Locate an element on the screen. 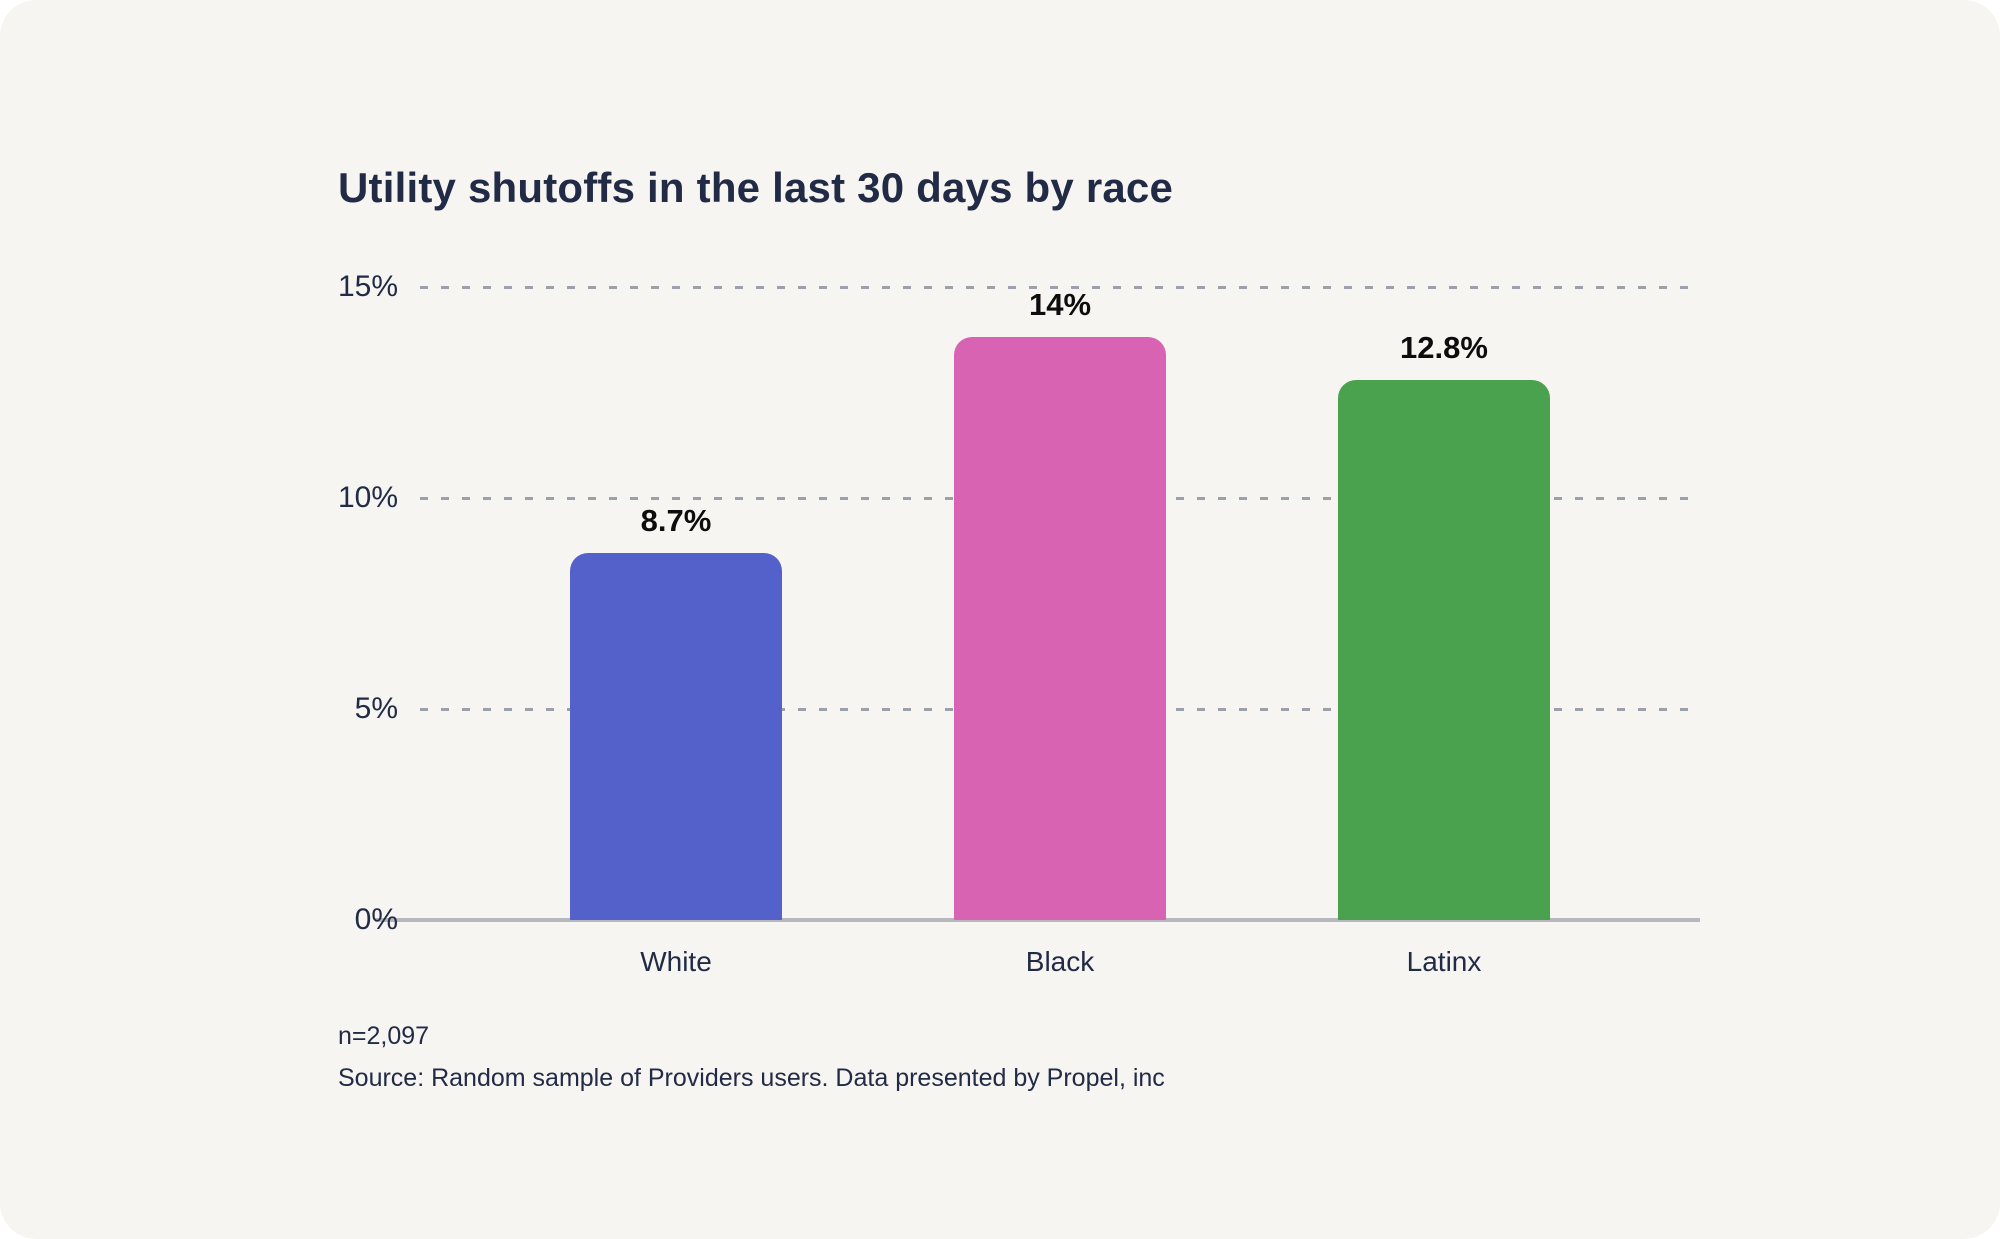  bar-value-label: 8.7% is located at coordinates (676, 521).